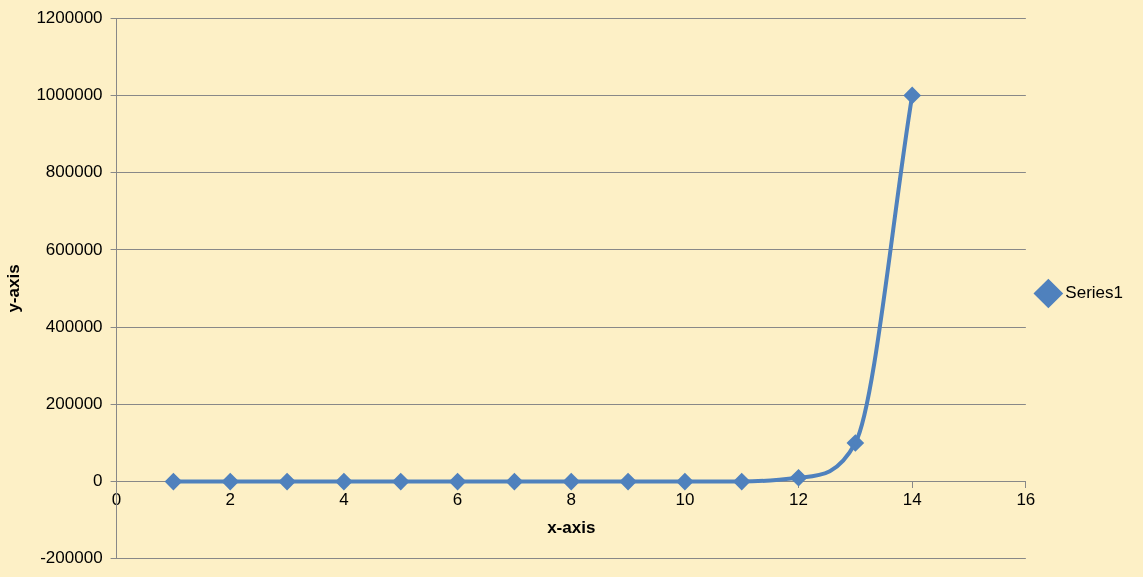 Image resolution: width=1143 pixels, height=577 pixels. Describe the element at coordinates (1026, 500) in the screenshot. I see `x-tick-label: 16` at that location.